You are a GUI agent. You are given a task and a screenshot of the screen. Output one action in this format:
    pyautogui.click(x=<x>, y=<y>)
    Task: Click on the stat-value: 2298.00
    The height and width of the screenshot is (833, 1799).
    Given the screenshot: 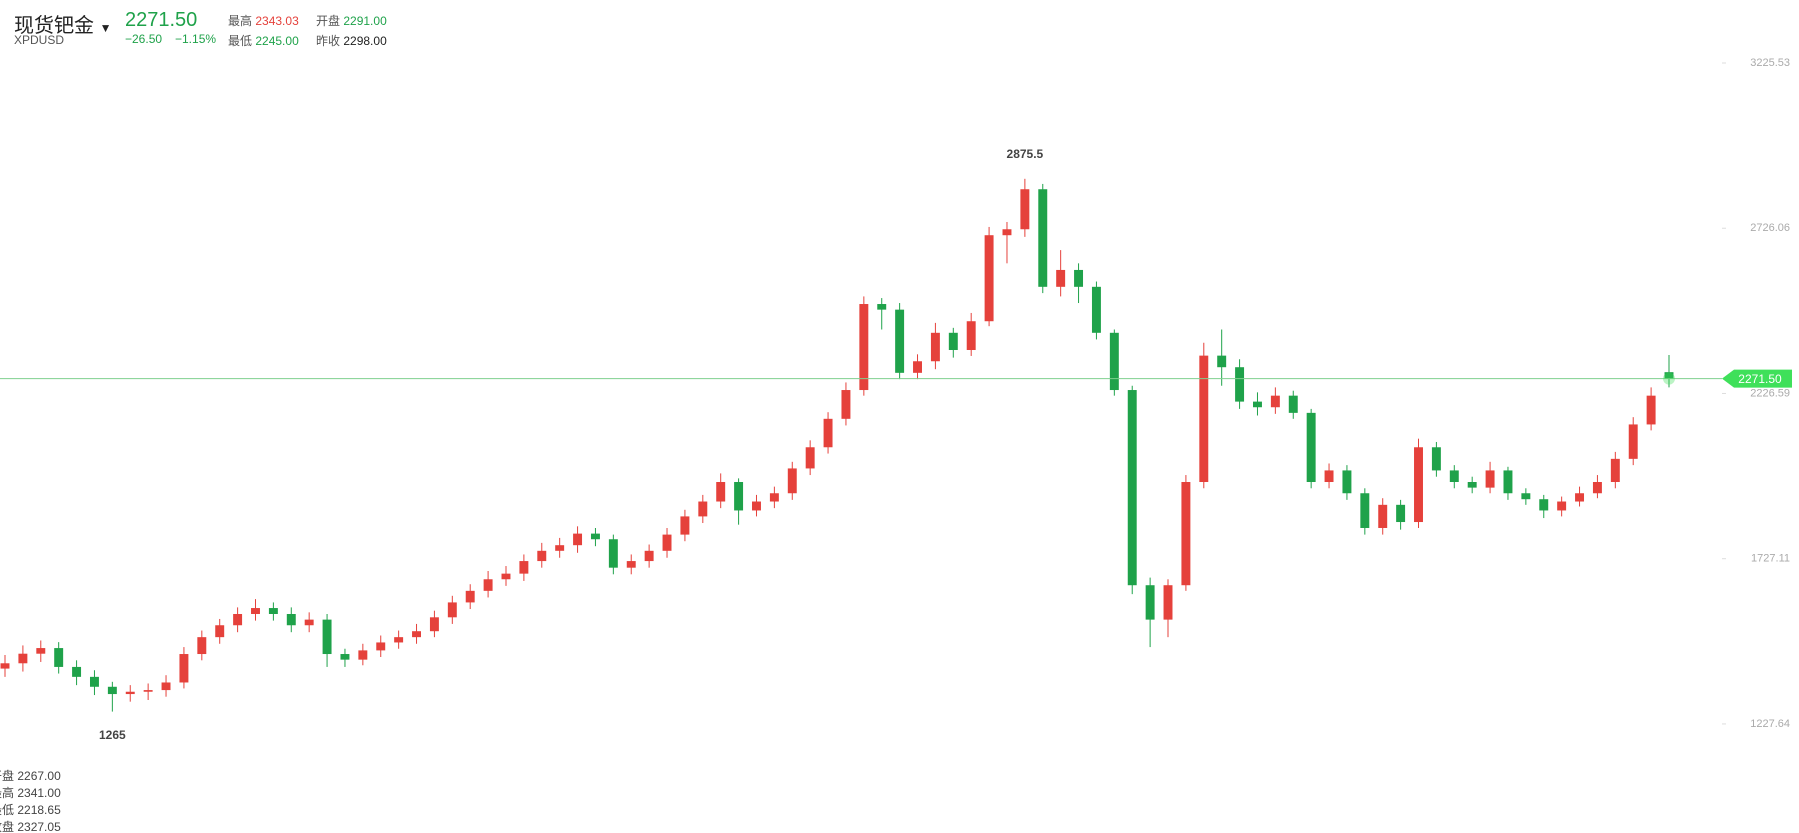 What is the action you would take?
    pyautogui.click(x=365, y=41)
    